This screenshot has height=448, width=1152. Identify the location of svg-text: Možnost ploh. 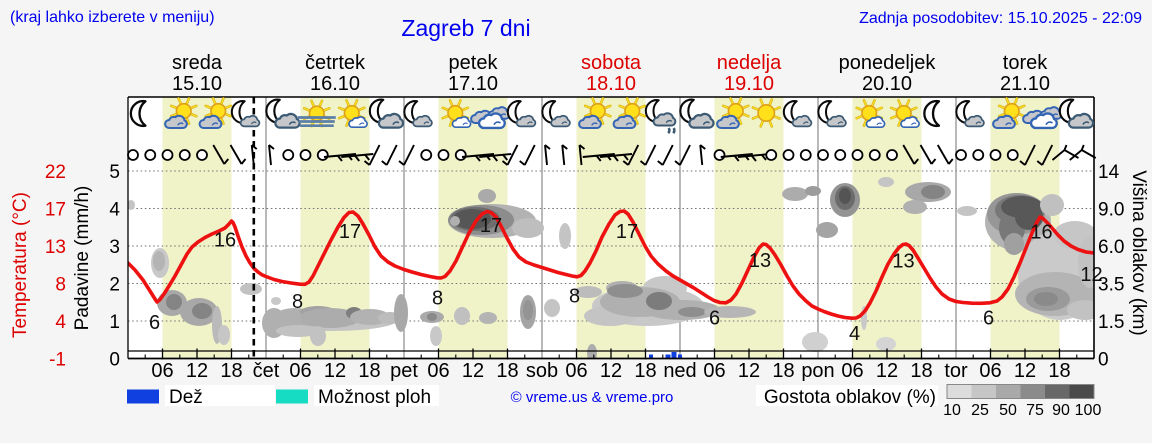
(374, 397).